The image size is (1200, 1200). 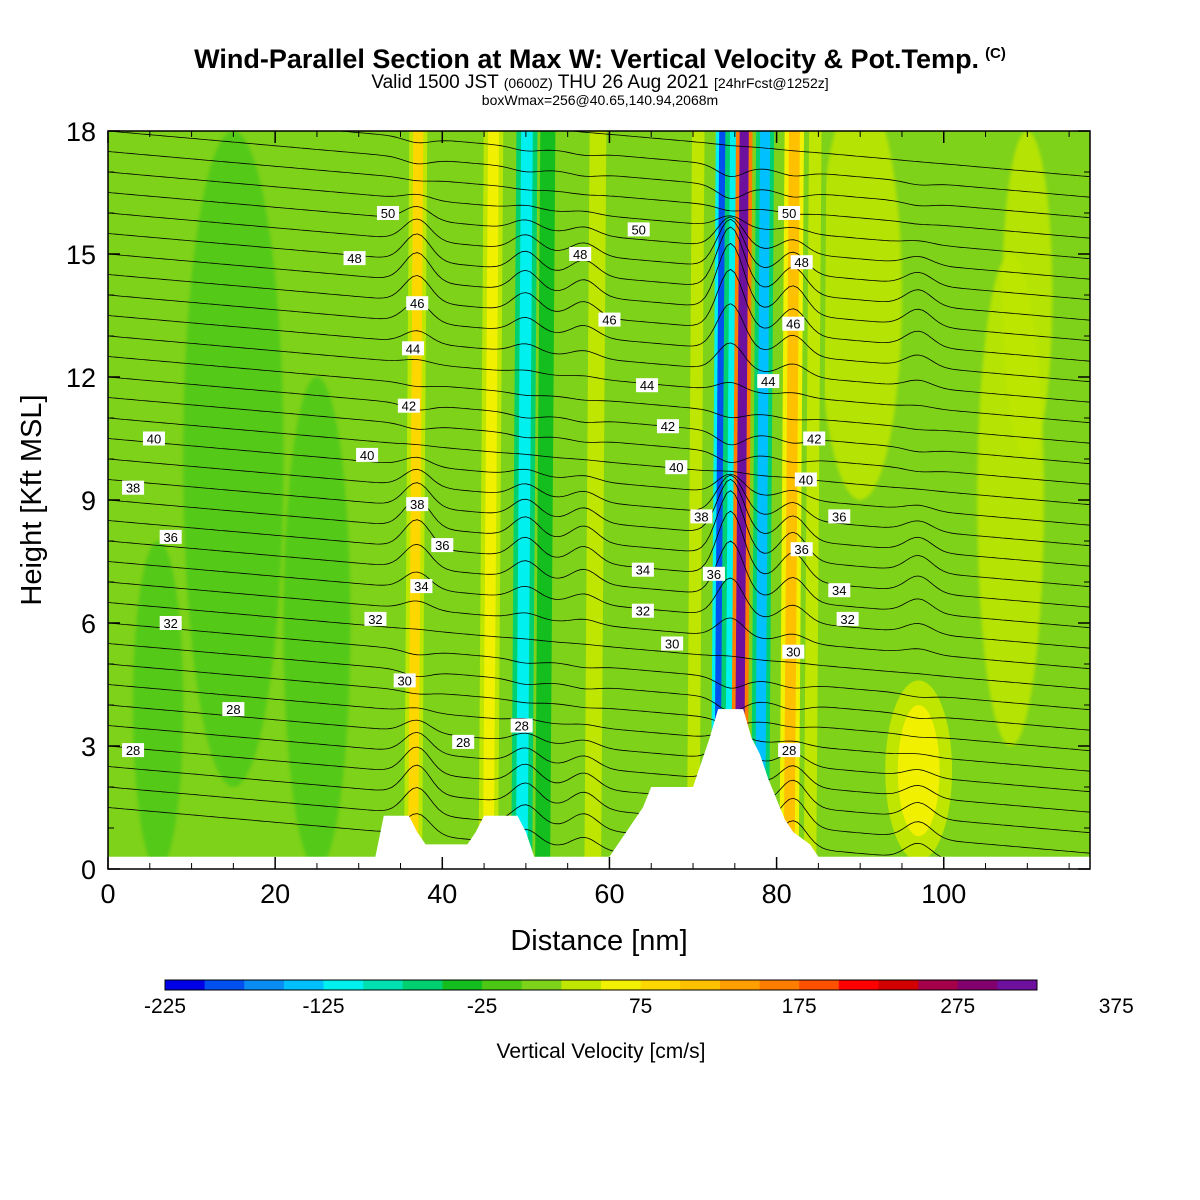 What do you see at coordinates (165, 1006) in the screenshot?
I see `colorbar-tick-label: -225` at bounding box center [165, 1006].